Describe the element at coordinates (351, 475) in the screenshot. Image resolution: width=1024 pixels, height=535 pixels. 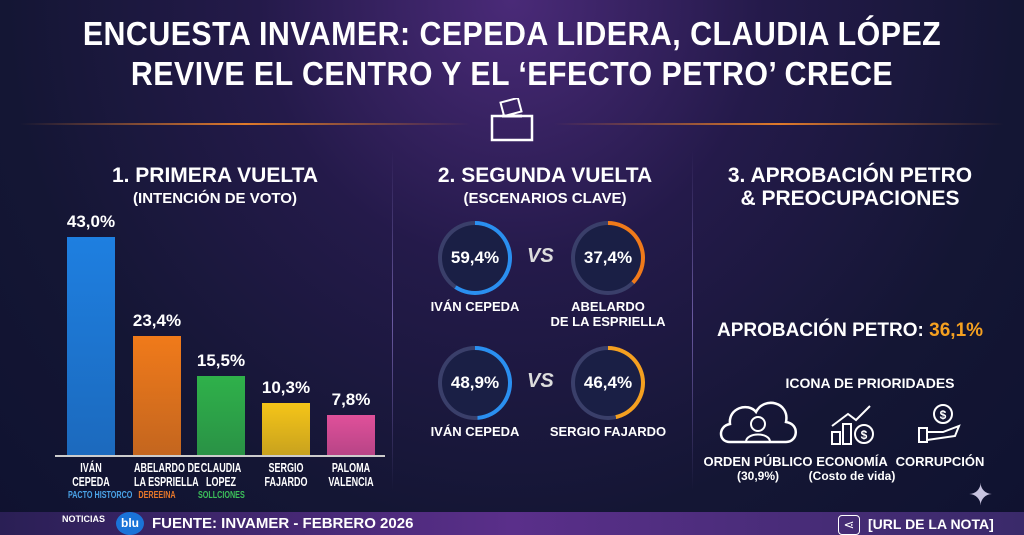
I see `candidate-name: PALOMA VALENCIA` at that location.